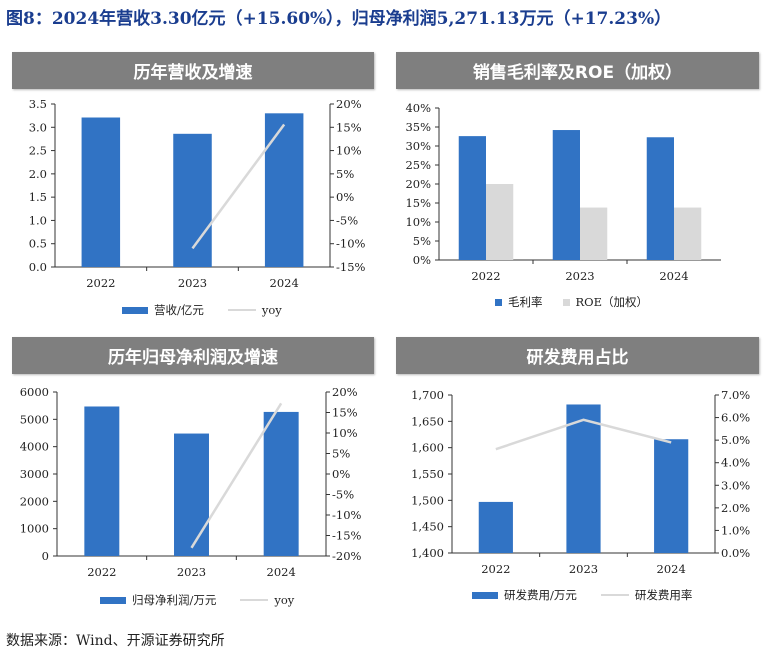 This screenshot has height=654, width=774. What do you see at coordinates (735, 530) in the screenshot?
I see `right-tick-label: 1.0%` at bounding box center [735, 530].